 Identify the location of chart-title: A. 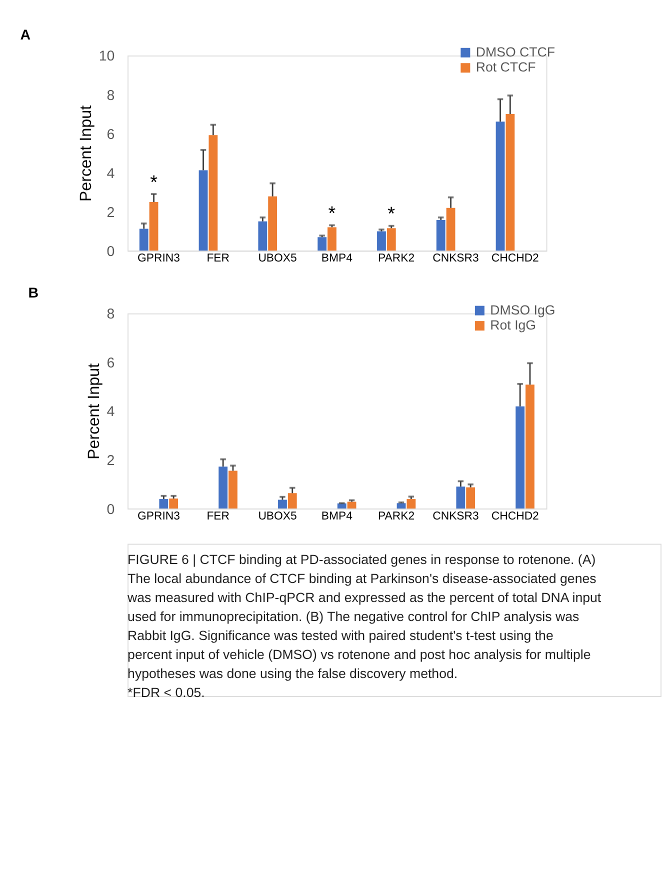
(25, 35).